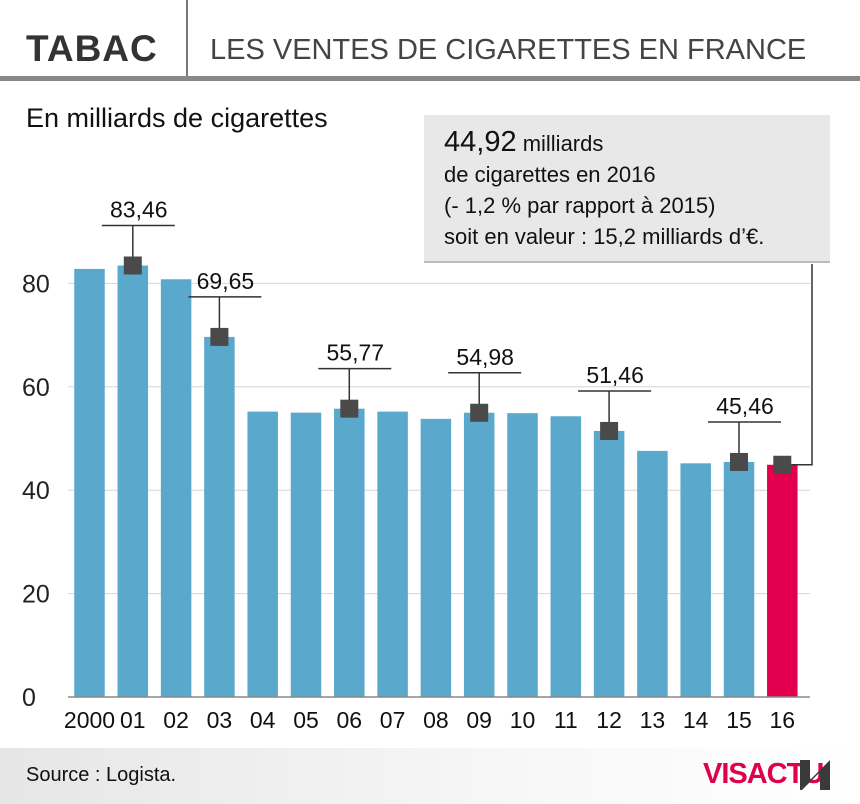  What do you see at coordinates (263, 720) in the screenshot?
I see `x-tick-label: 04` at bounding box center [263, 720].